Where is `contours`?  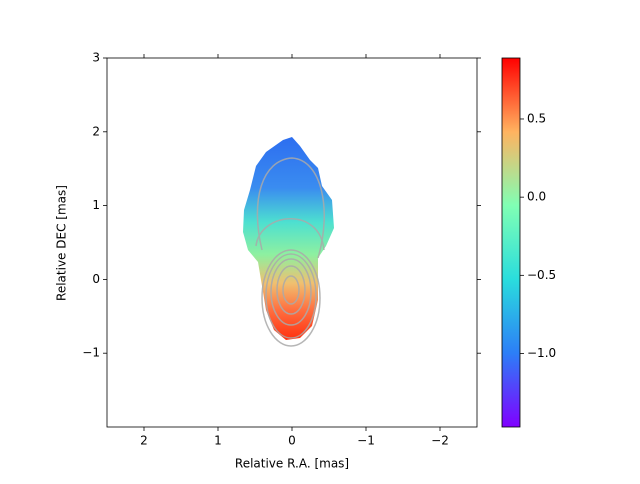 contours is located at coordinates (290, 252).